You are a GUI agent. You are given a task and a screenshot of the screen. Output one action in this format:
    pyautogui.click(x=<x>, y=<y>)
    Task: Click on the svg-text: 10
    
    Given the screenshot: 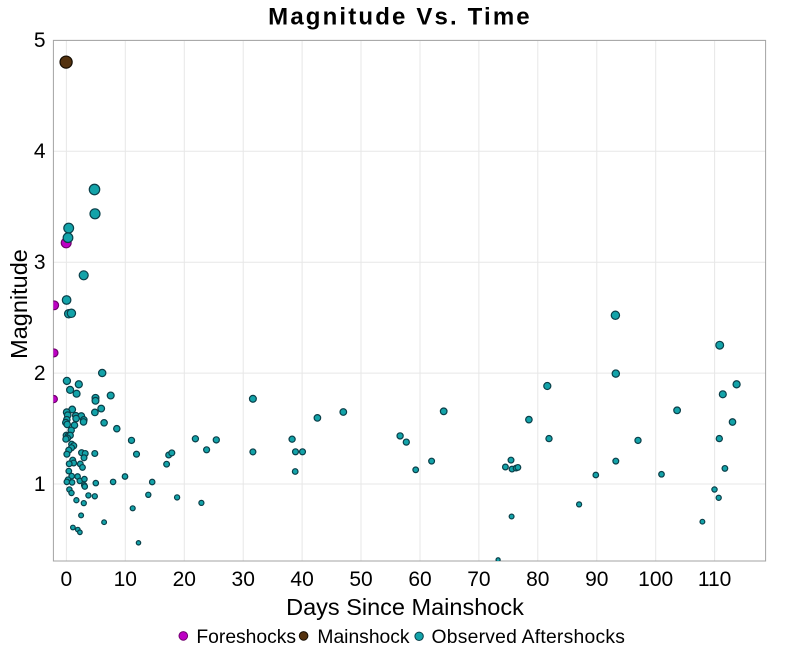 What is the action you would take?
    pyautogui.click(x=125, y=579)
    